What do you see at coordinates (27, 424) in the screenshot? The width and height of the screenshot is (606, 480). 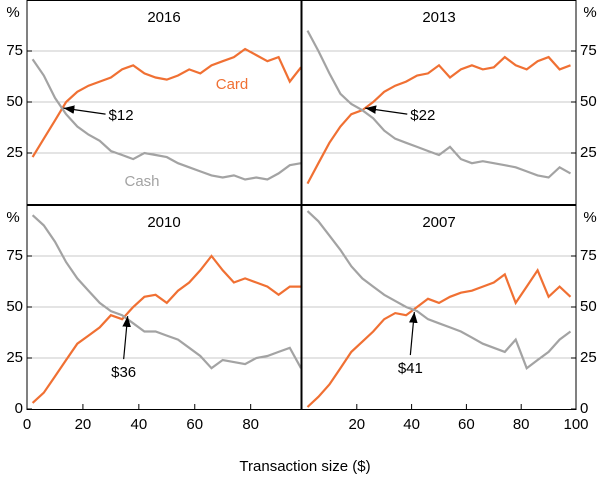 I see `x-tick-label: 0` at bounding box center [27, 424].